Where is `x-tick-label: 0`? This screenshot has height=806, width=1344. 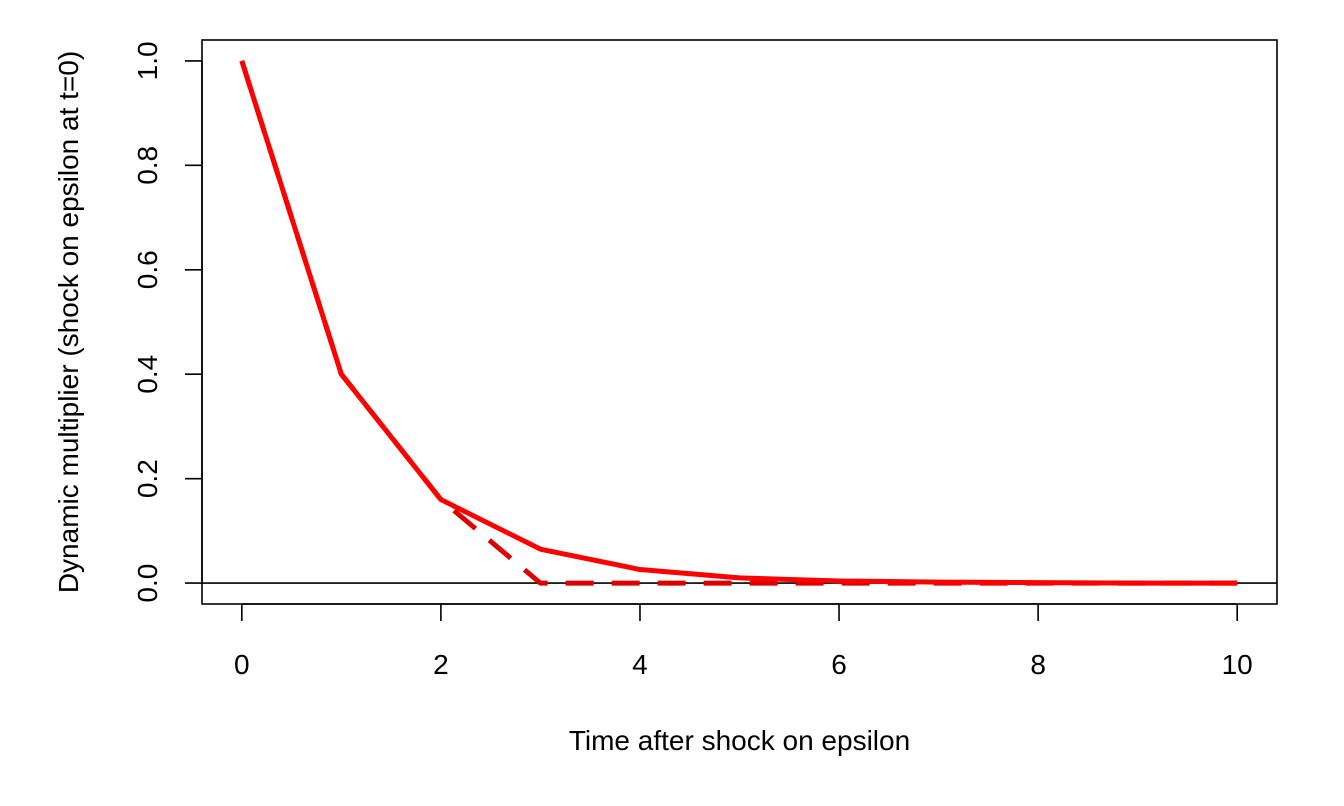
x-tick-label: 0 is located at coordinates (242, 664).